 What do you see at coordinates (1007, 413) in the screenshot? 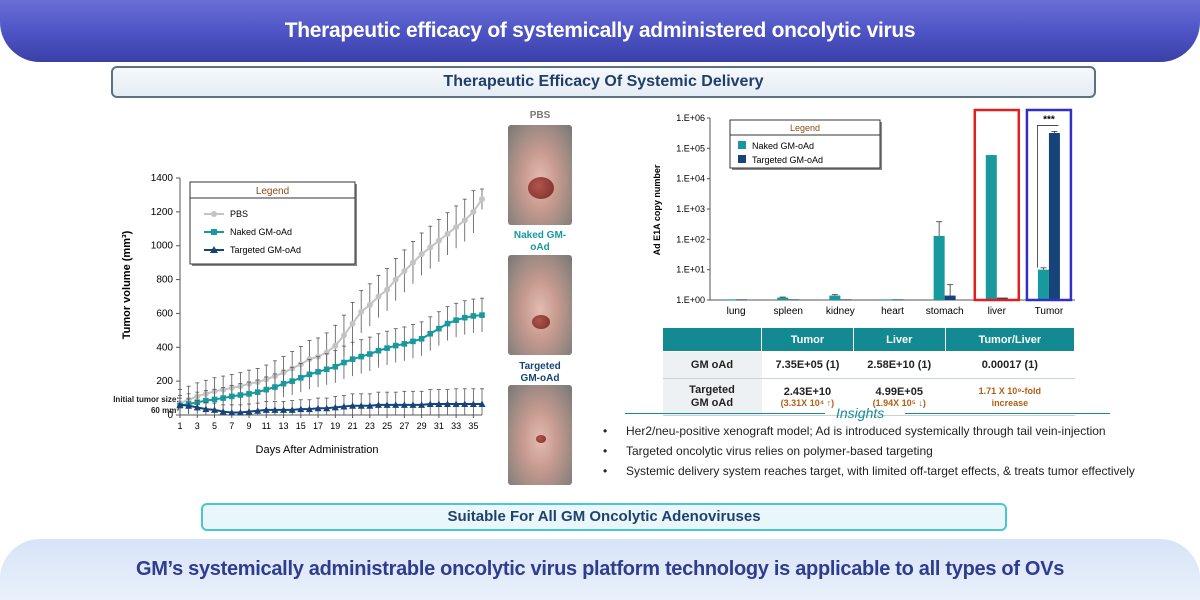
I see `insights-rule-right` at bounding box center [1007, 413].